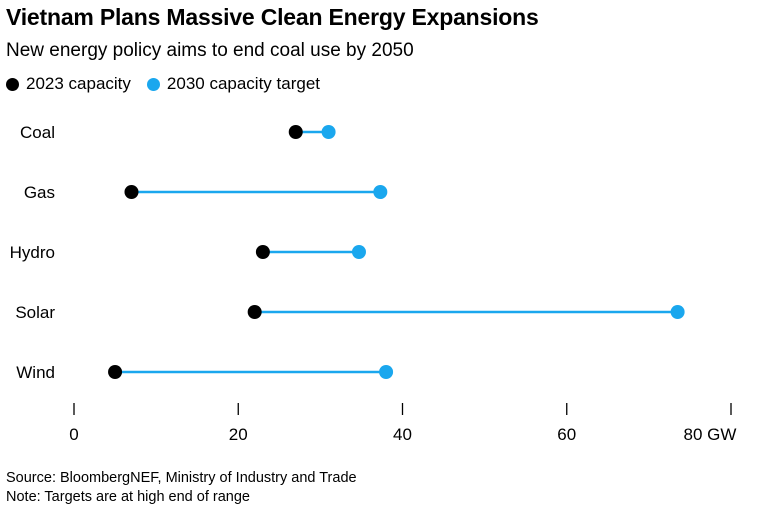 This screenshot has height=512, width=771. Describe the element at coordinates (677, 312) in the screenshot. I see `dot-2030-solar` at that location.